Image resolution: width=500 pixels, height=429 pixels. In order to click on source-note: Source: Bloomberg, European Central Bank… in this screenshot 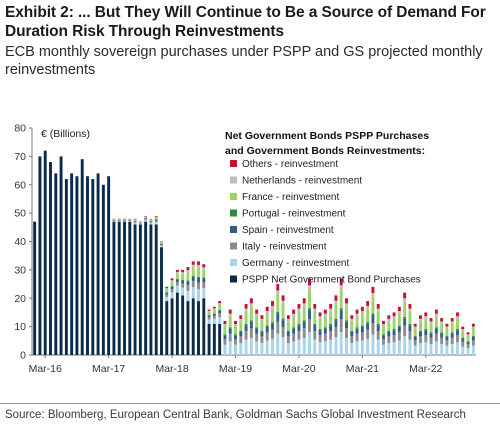, I will do `click(235, 415)`.